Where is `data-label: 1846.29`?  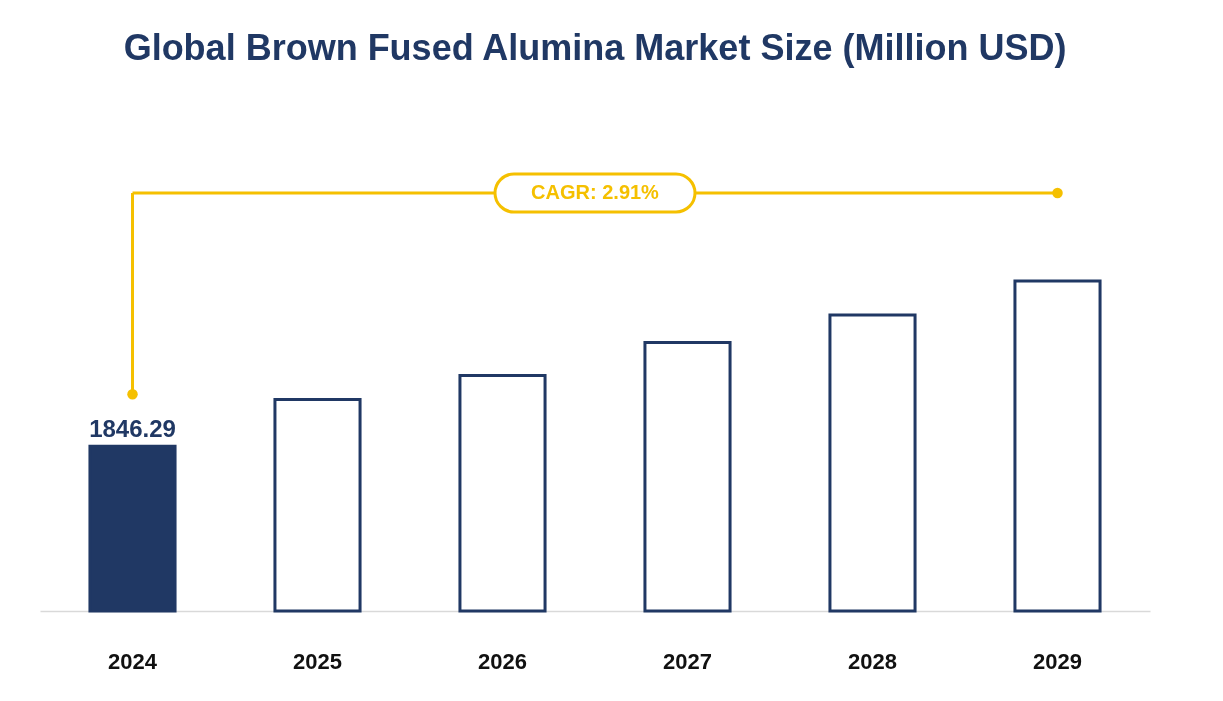
data-label: 1846.29 is located at coordinates (132, 429).